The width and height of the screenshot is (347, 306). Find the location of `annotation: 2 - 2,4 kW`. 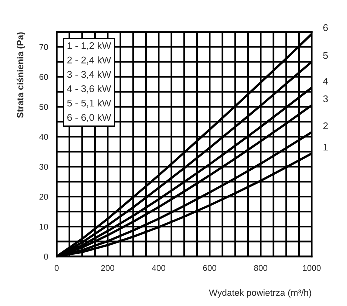

annotation: 2 - 2,4 kW is located at coordinates (90, 60).